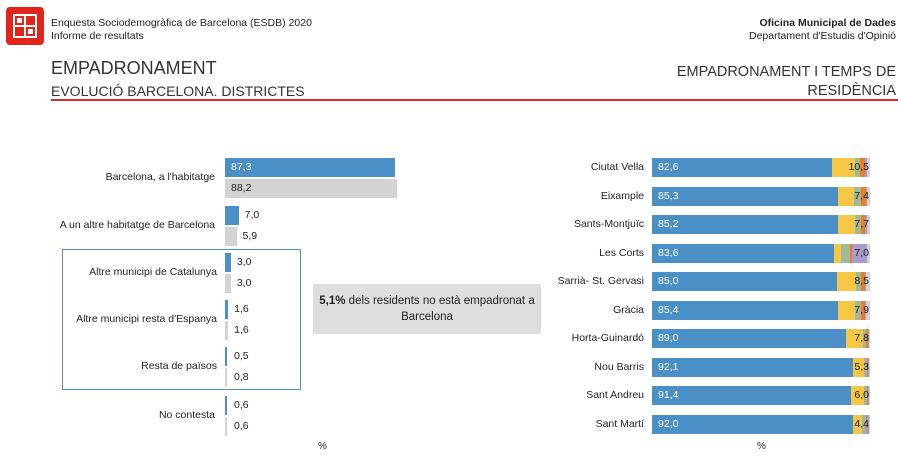 This screenshot has height=471, width=898. Describe the element at coordinates (761, 446) in the screenshot. I see `right-x-axis-label: %` at that location.